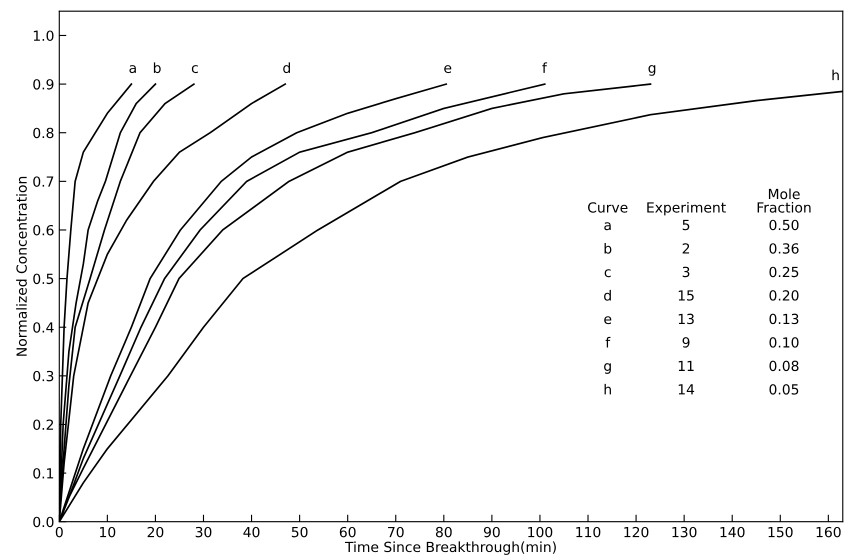  What do you see at coordinates (43, 522) in the screenshot?
I see `y-tick-label: 0.0` at bounding box center [43, 522].